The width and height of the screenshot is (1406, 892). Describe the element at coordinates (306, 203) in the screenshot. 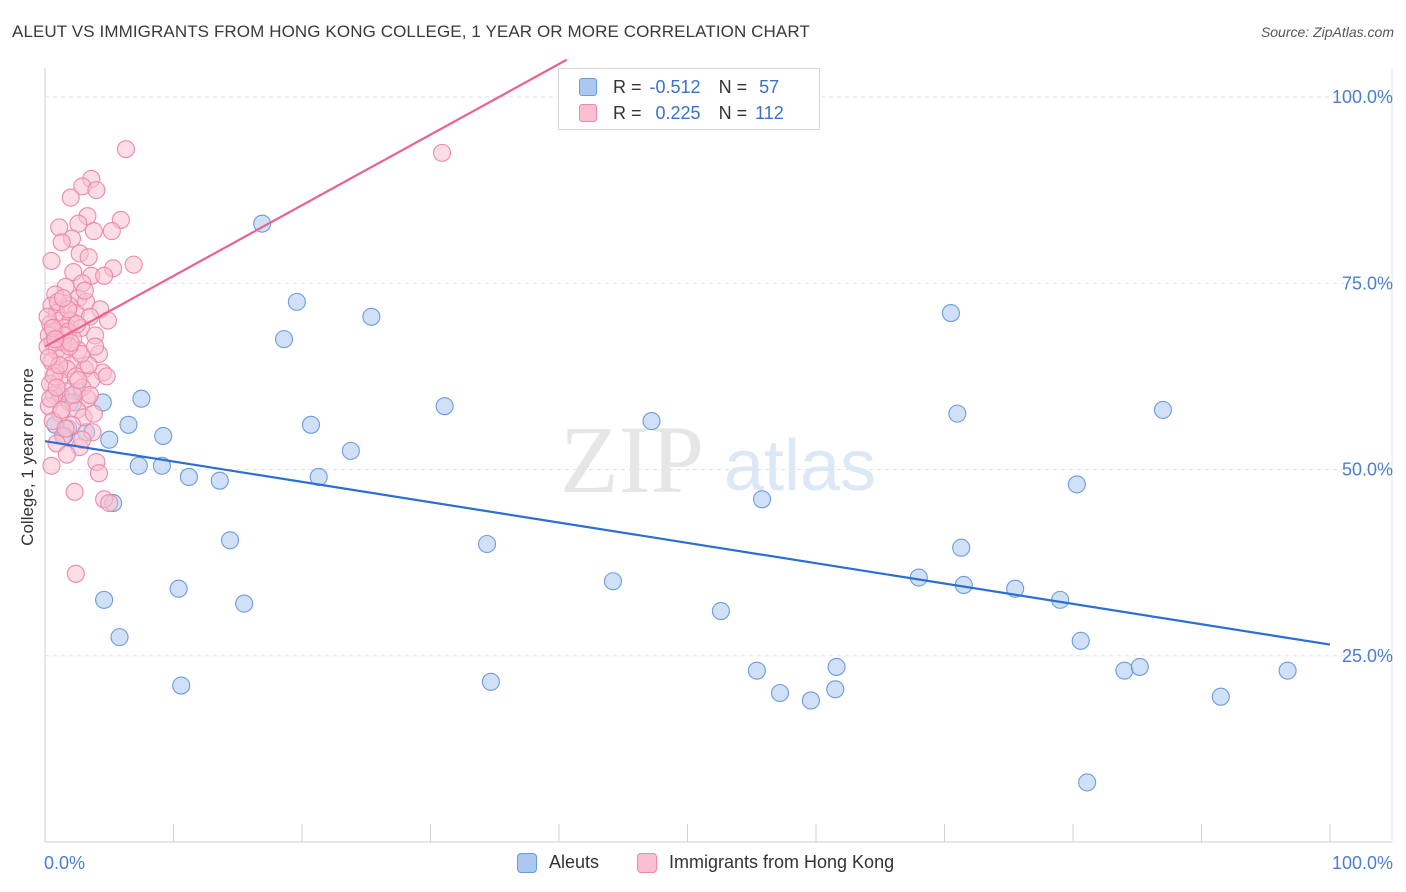

I see `trend-line-hk` at that location.